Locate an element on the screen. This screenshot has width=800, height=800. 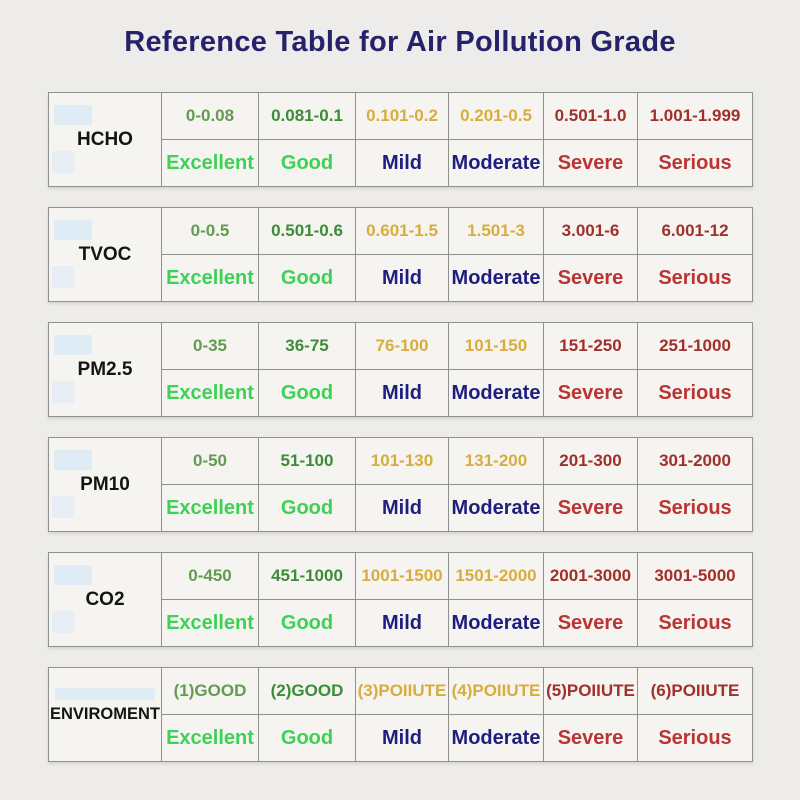
range-cell: (2)GOOD is located at coordinates (307, 691).